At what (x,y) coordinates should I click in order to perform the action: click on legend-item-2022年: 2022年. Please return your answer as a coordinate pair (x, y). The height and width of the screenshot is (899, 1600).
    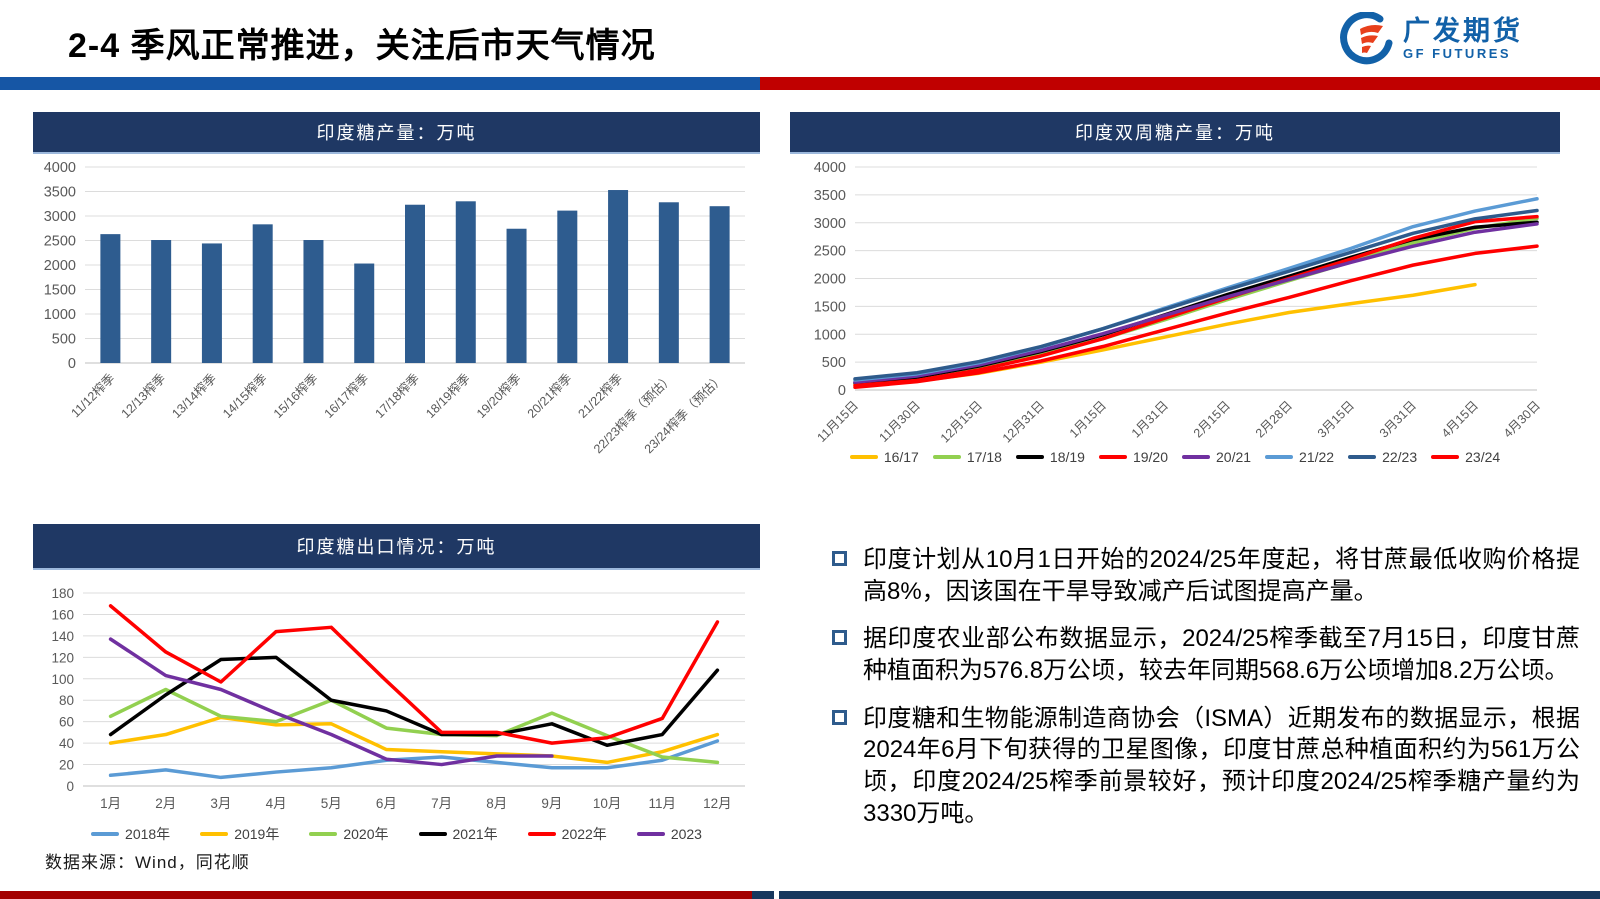
    Looking at the image, I should click on (567, 834).